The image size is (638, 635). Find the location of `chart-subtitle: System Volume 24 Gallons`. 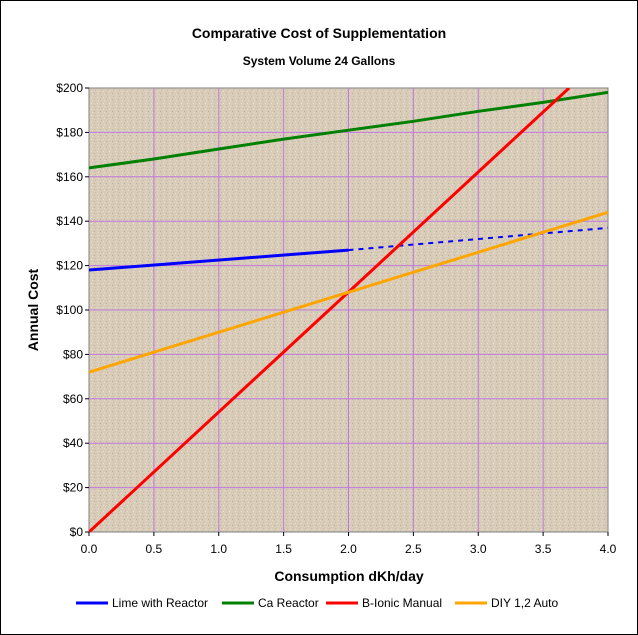

chart-subtitle: System Volume 24 Gallons is located at coordinates (319, 61).